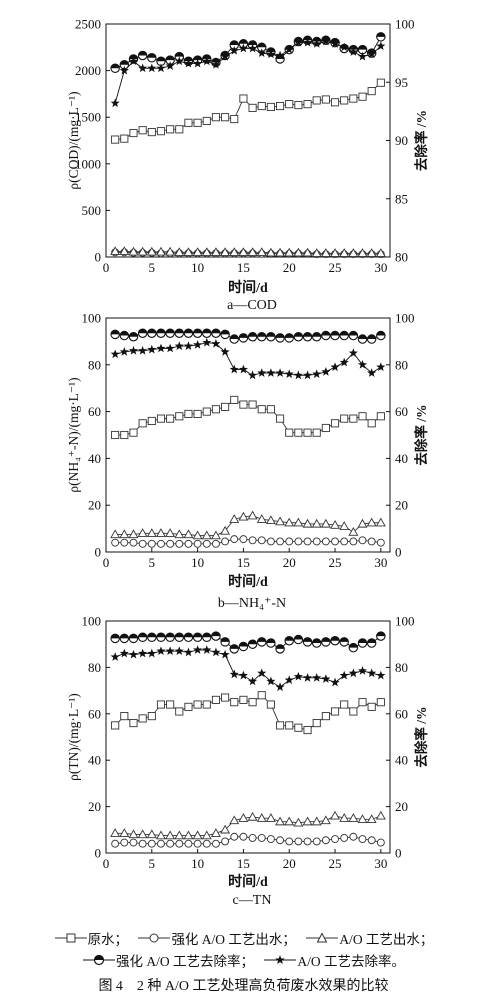 Image resolution: width=487 pixels, height=1001 pixels. What do you see at coordinates (401, 411) in the screenshot?
I see `y-right-tick-label: 60` at bounding box center [401, 411].